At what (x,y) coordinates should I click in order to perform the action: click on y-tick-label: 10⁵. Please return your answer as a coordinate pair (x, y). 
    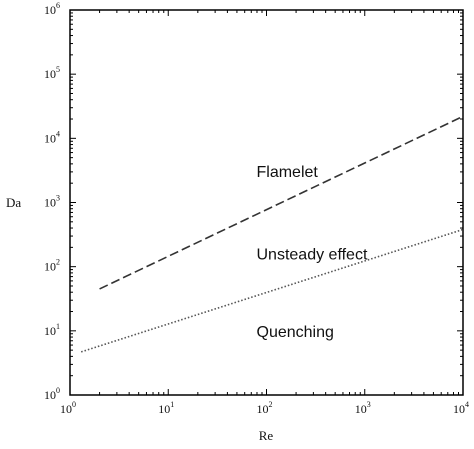
    Looking at the image, I should click on (52, 73).